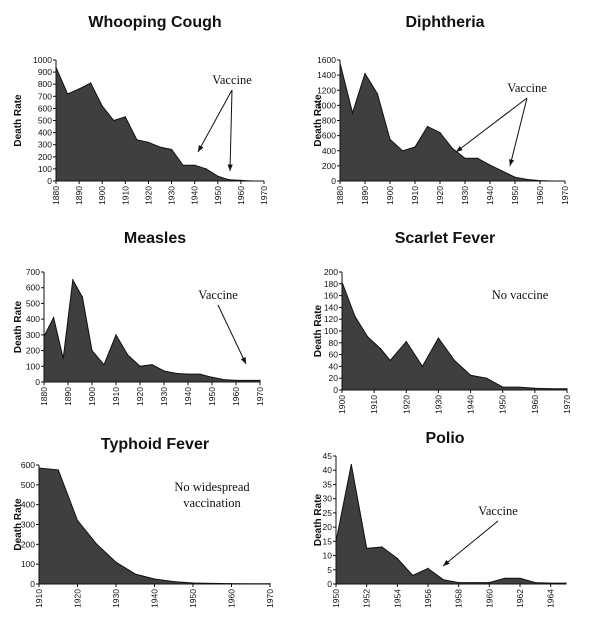 This screenshot has height=639, width=591. What do you see at coordinates (331, 307) in the screenshot?
I see `y-tick-label: 140` at bounding box center [331, 307].